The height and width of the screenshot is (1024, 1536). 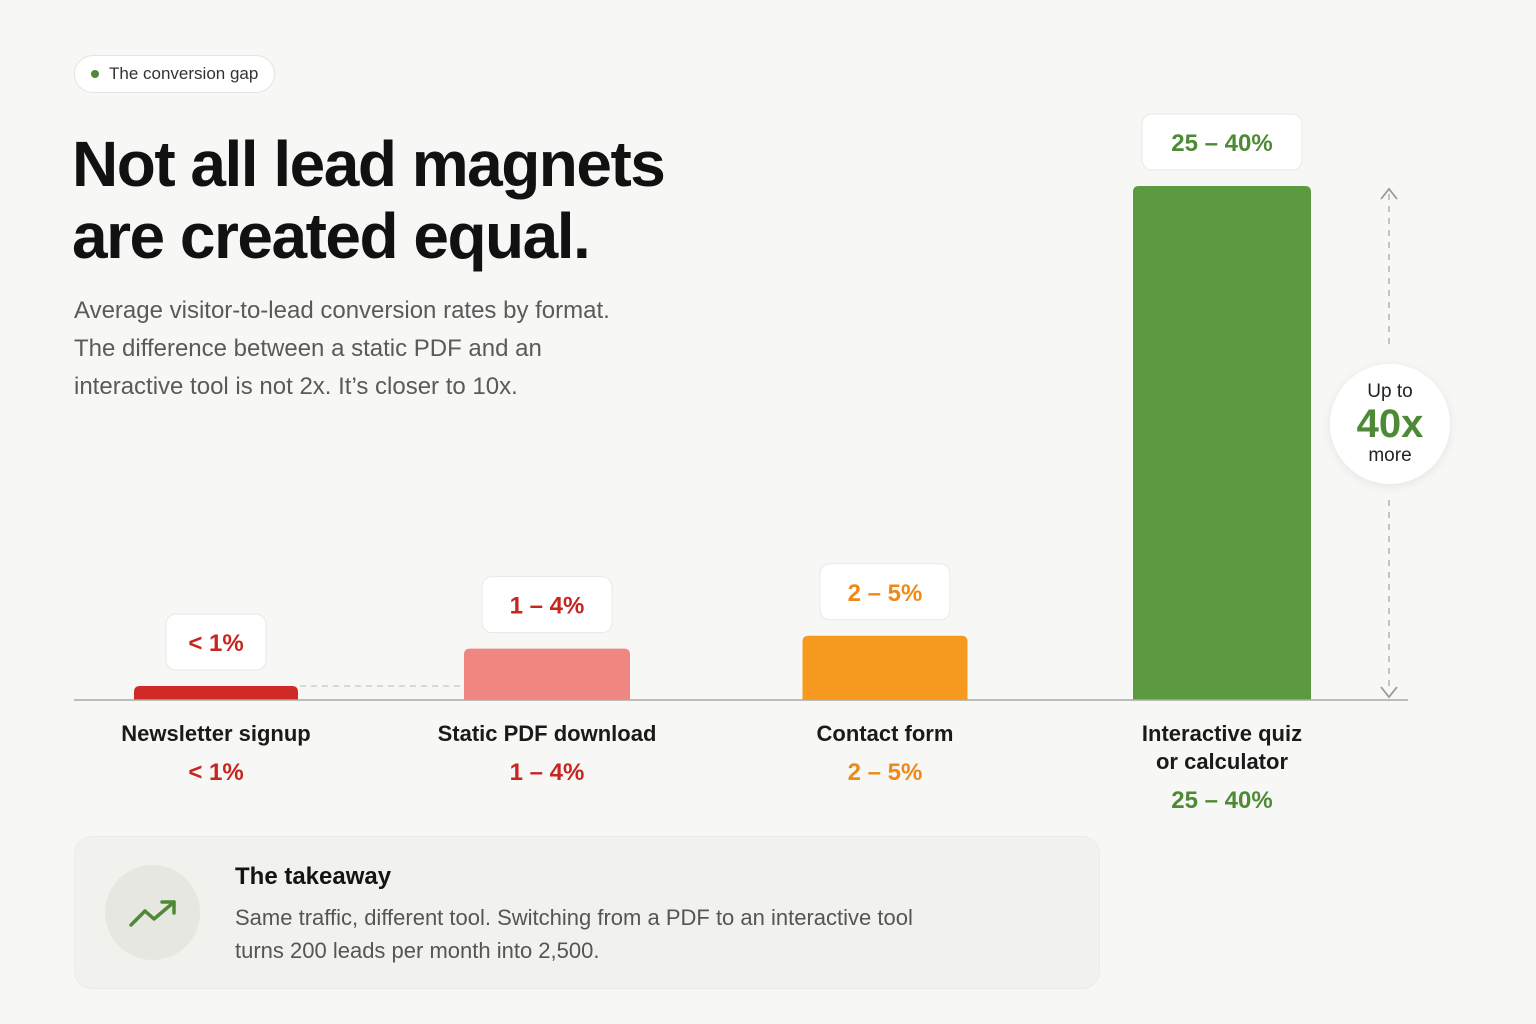 I want to click on value-label: < 1%, so click(x=215, y=643).